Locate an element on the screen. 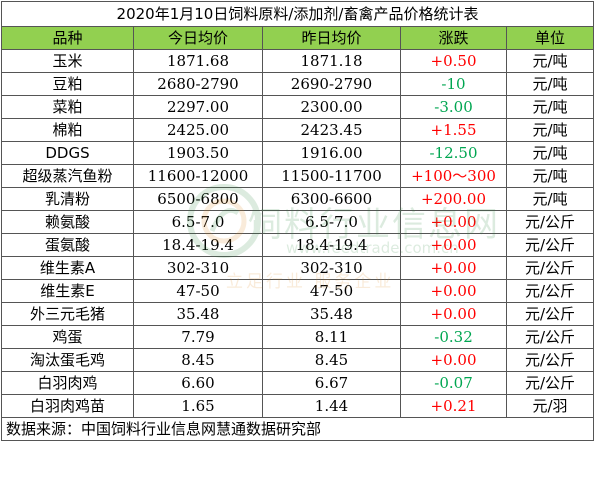  yesterday-price: 1.44 is located at coordinates (331, 406).